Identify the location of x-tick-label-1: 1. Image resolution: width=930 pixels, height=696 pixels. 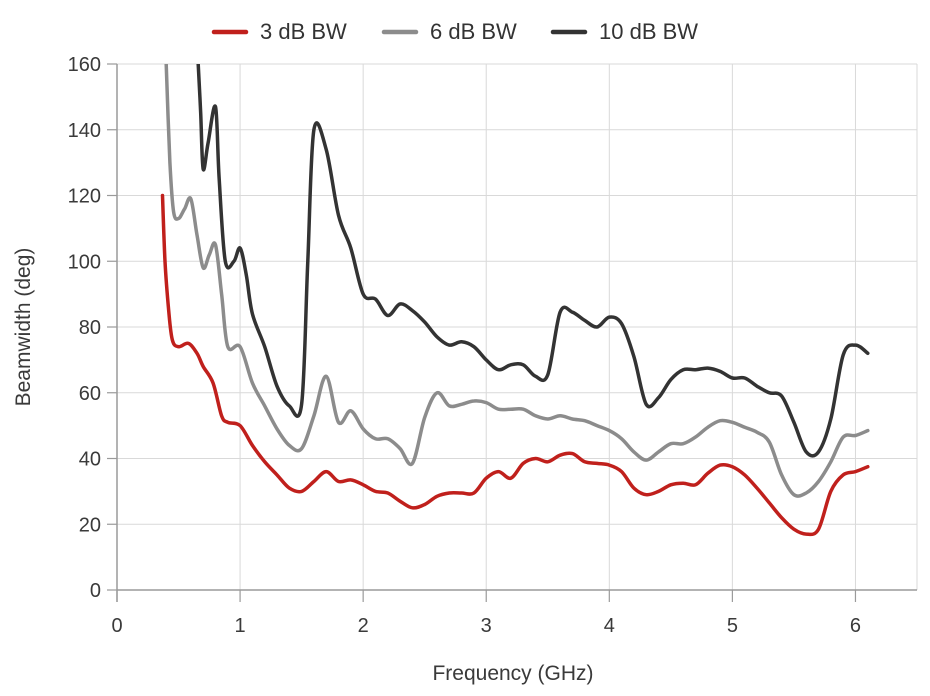
(240, 626).